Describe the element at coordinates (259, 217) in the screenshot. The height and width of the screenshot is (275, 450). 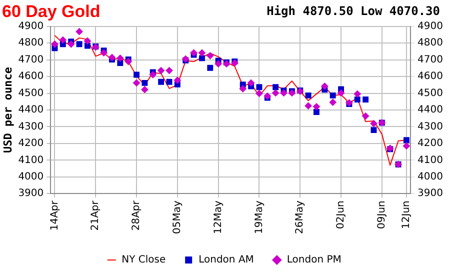
I see `x-tick-label: 19May` at that location.